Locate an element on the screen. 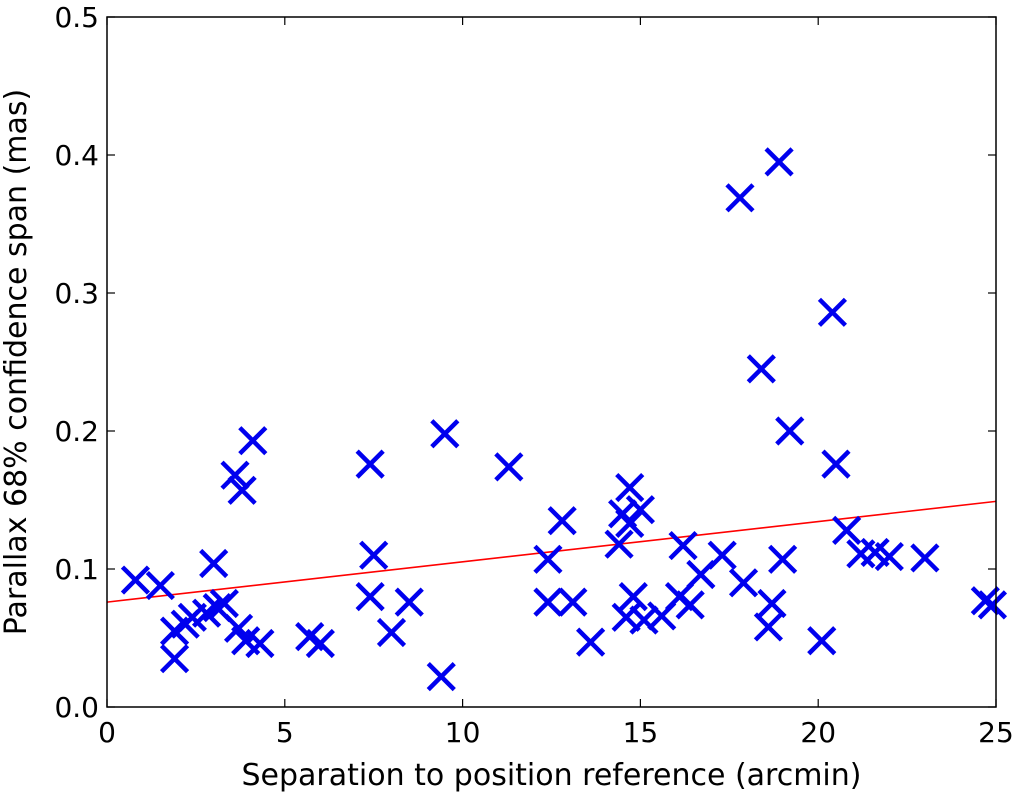 The width and height of the screenshot is (1020, 795). y-tick-label: 0.1 is located at coordinates (76, 569).